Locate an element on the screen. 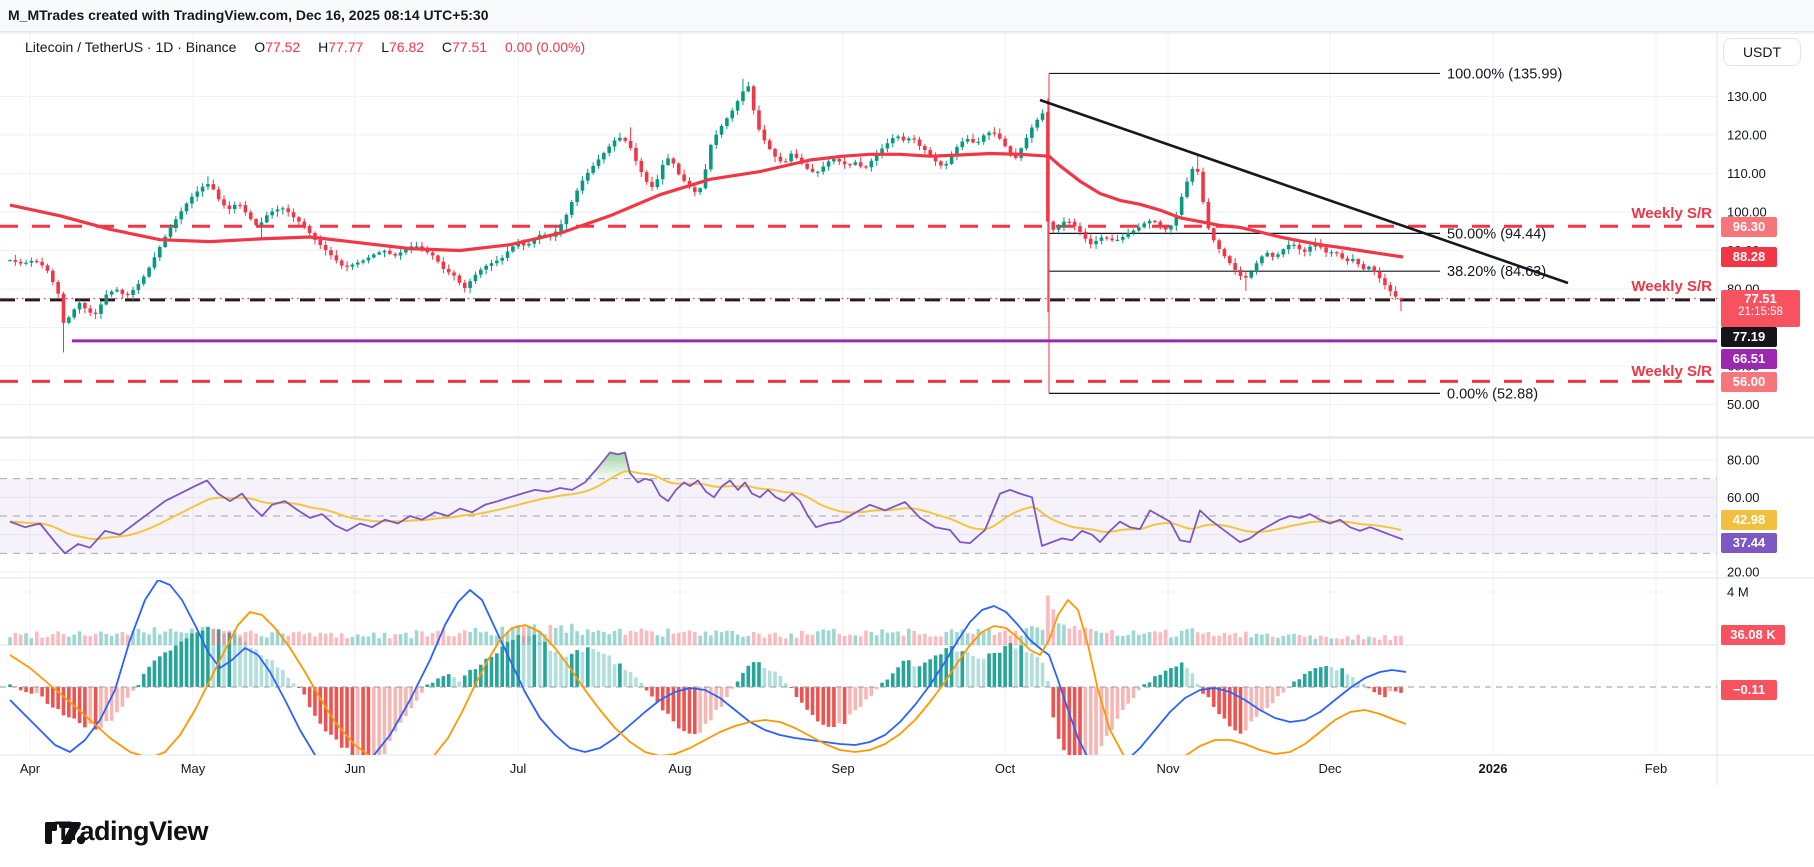  axis-label: 4 M is located at coordinates (1738, 592).